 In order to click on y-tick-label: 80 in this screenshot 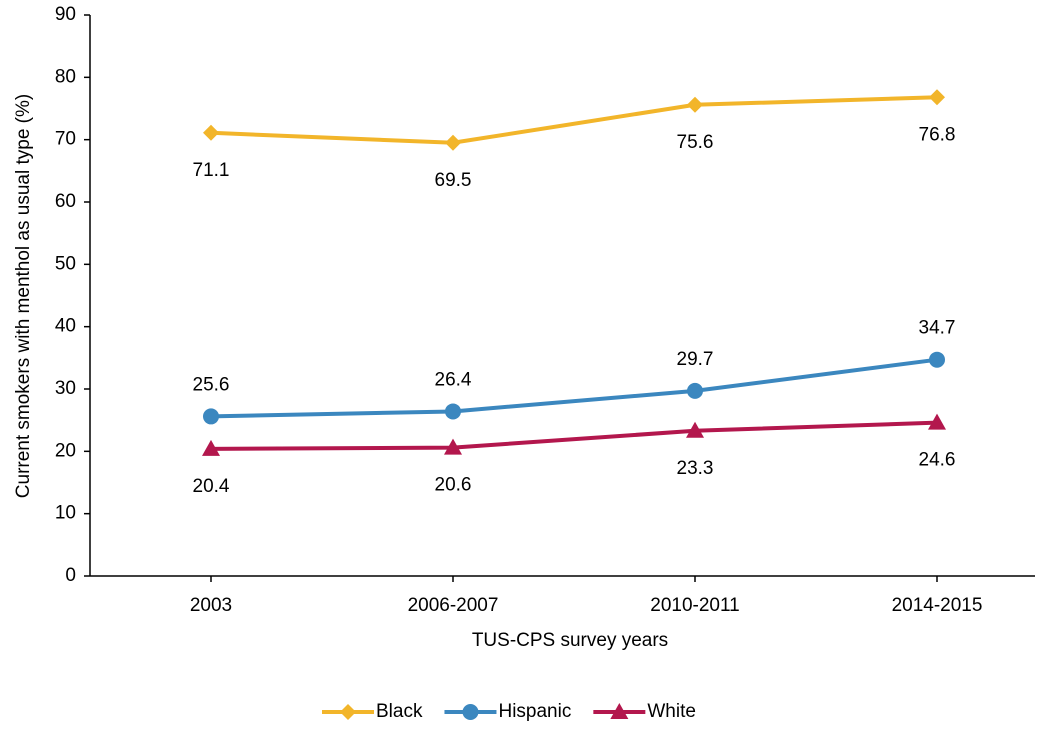, I will do `click(65, 76)`.